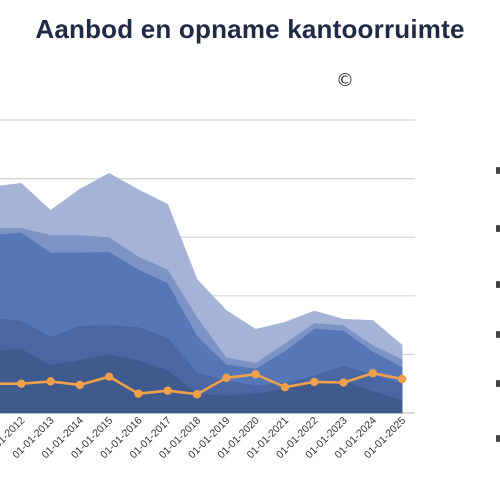 The image size is (500, 500). What do you see at coordinates (203, 383) in the screenshot?
I see `line-series` at bounding box center [203, 383].